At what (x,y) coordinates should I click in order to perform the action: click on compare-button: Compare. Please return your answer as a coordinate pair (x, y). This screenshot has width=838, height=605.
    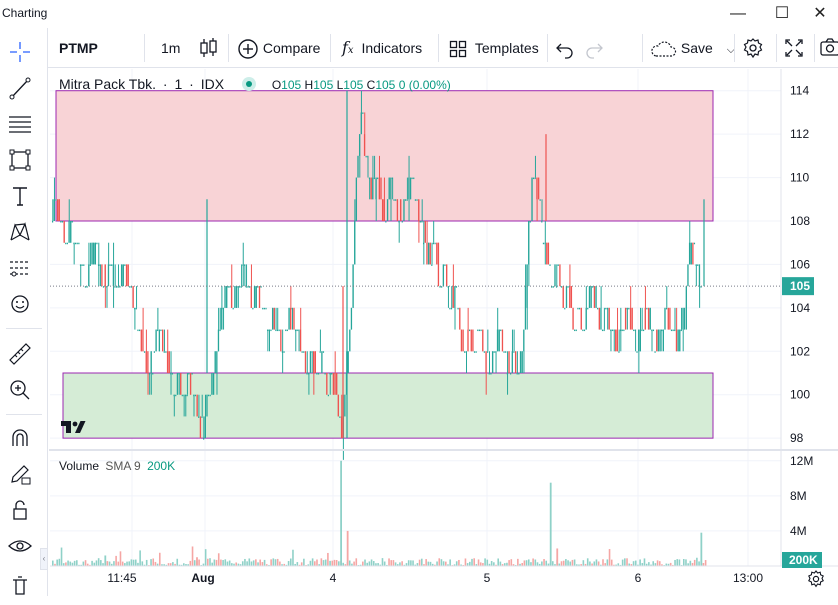
    Looking at the image, I should click on (278, 48).